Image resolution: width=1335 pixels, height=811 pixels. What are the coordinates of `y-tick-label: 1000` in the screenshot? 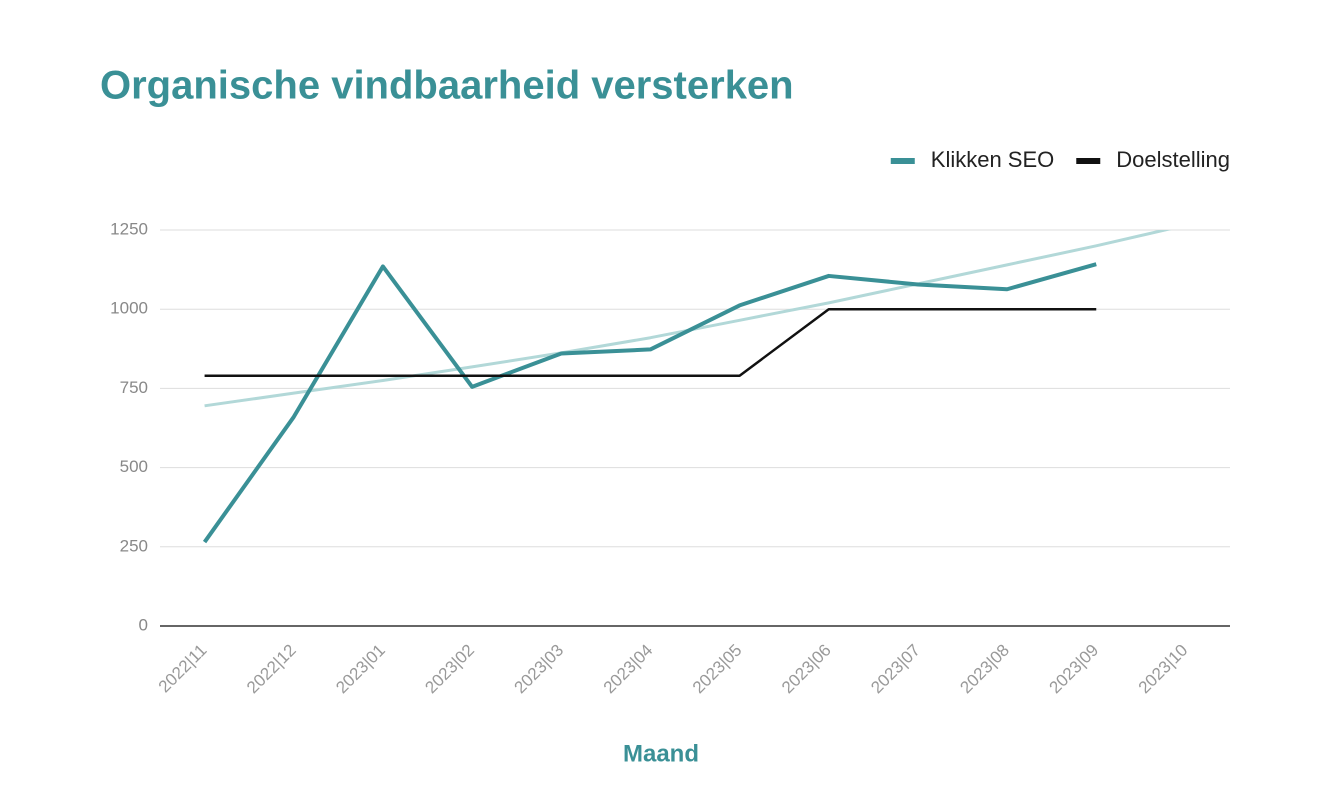 It's located at (129, 308).